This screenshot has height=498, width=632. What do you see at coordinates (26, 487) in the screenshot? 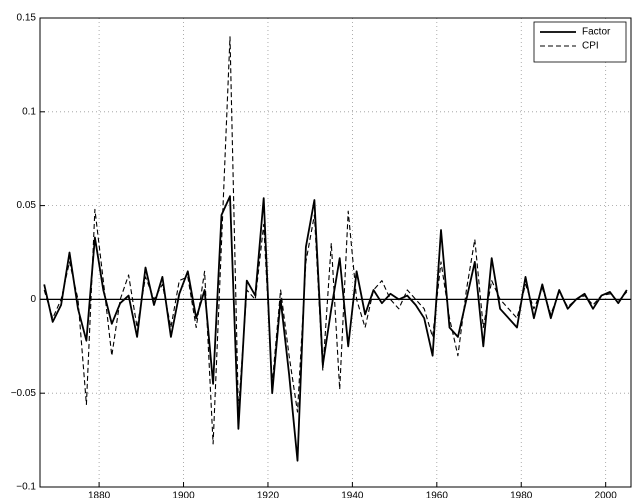
I see `y-tick-label: −0.1` at bounding box center [26, 487].